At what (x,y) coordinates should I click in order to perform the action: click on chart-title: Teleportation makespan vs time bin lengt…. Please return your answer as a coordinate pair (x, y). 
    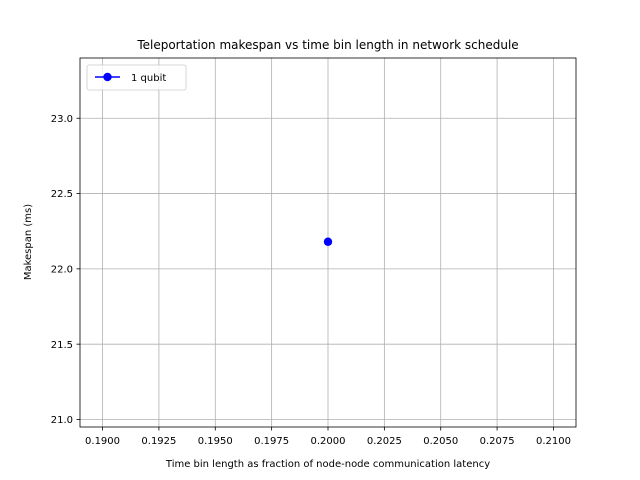
    Looking at the image, I should click on (327, 45).